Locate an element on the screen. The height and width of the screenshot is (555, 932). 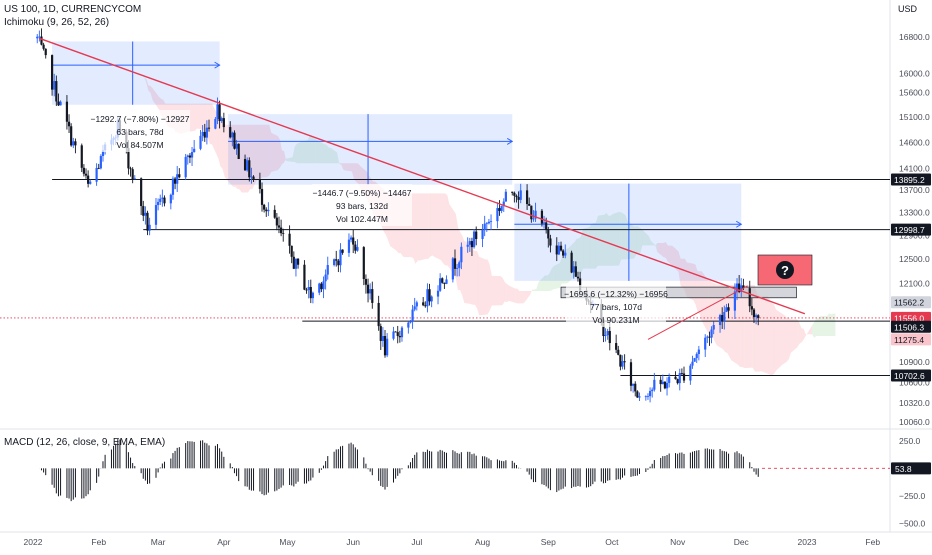
x-tick-label: May is located at coordinates (287, 542).